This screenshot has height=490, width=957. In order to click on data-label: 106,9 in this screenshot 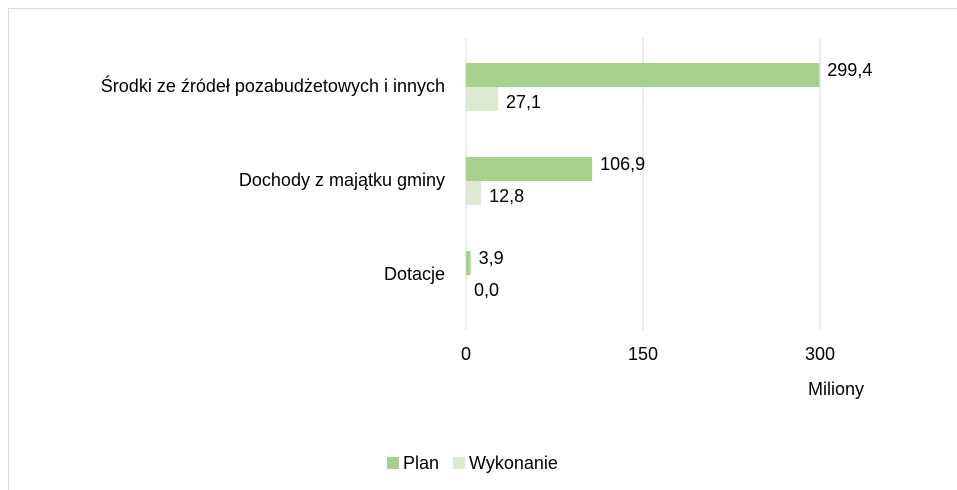, I will do `click(622, 164)`.